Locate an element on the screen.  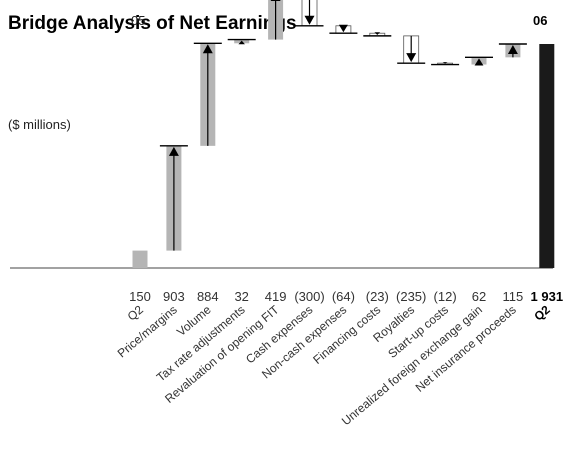
value-label: (23) is located at coordinates (377, 296).